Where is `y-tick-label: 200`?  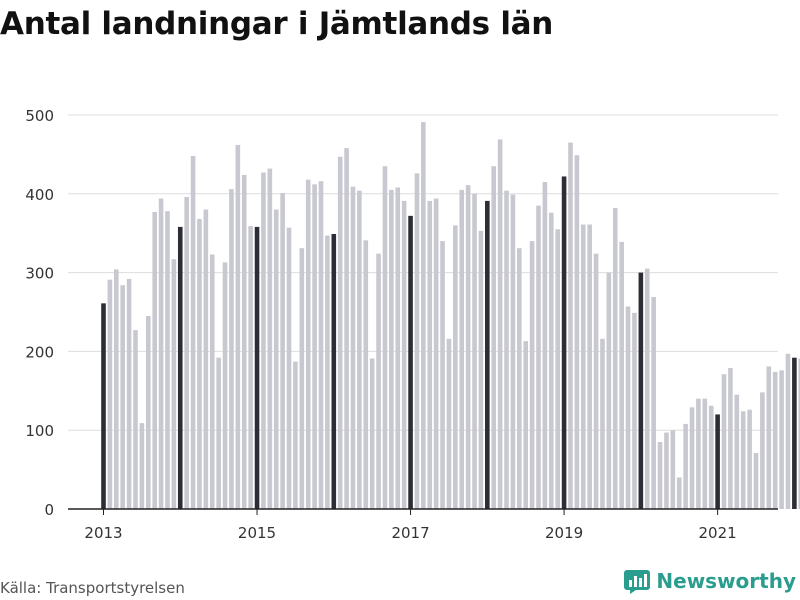
y-tick-label: 200 is located at coordinates (39, 352).